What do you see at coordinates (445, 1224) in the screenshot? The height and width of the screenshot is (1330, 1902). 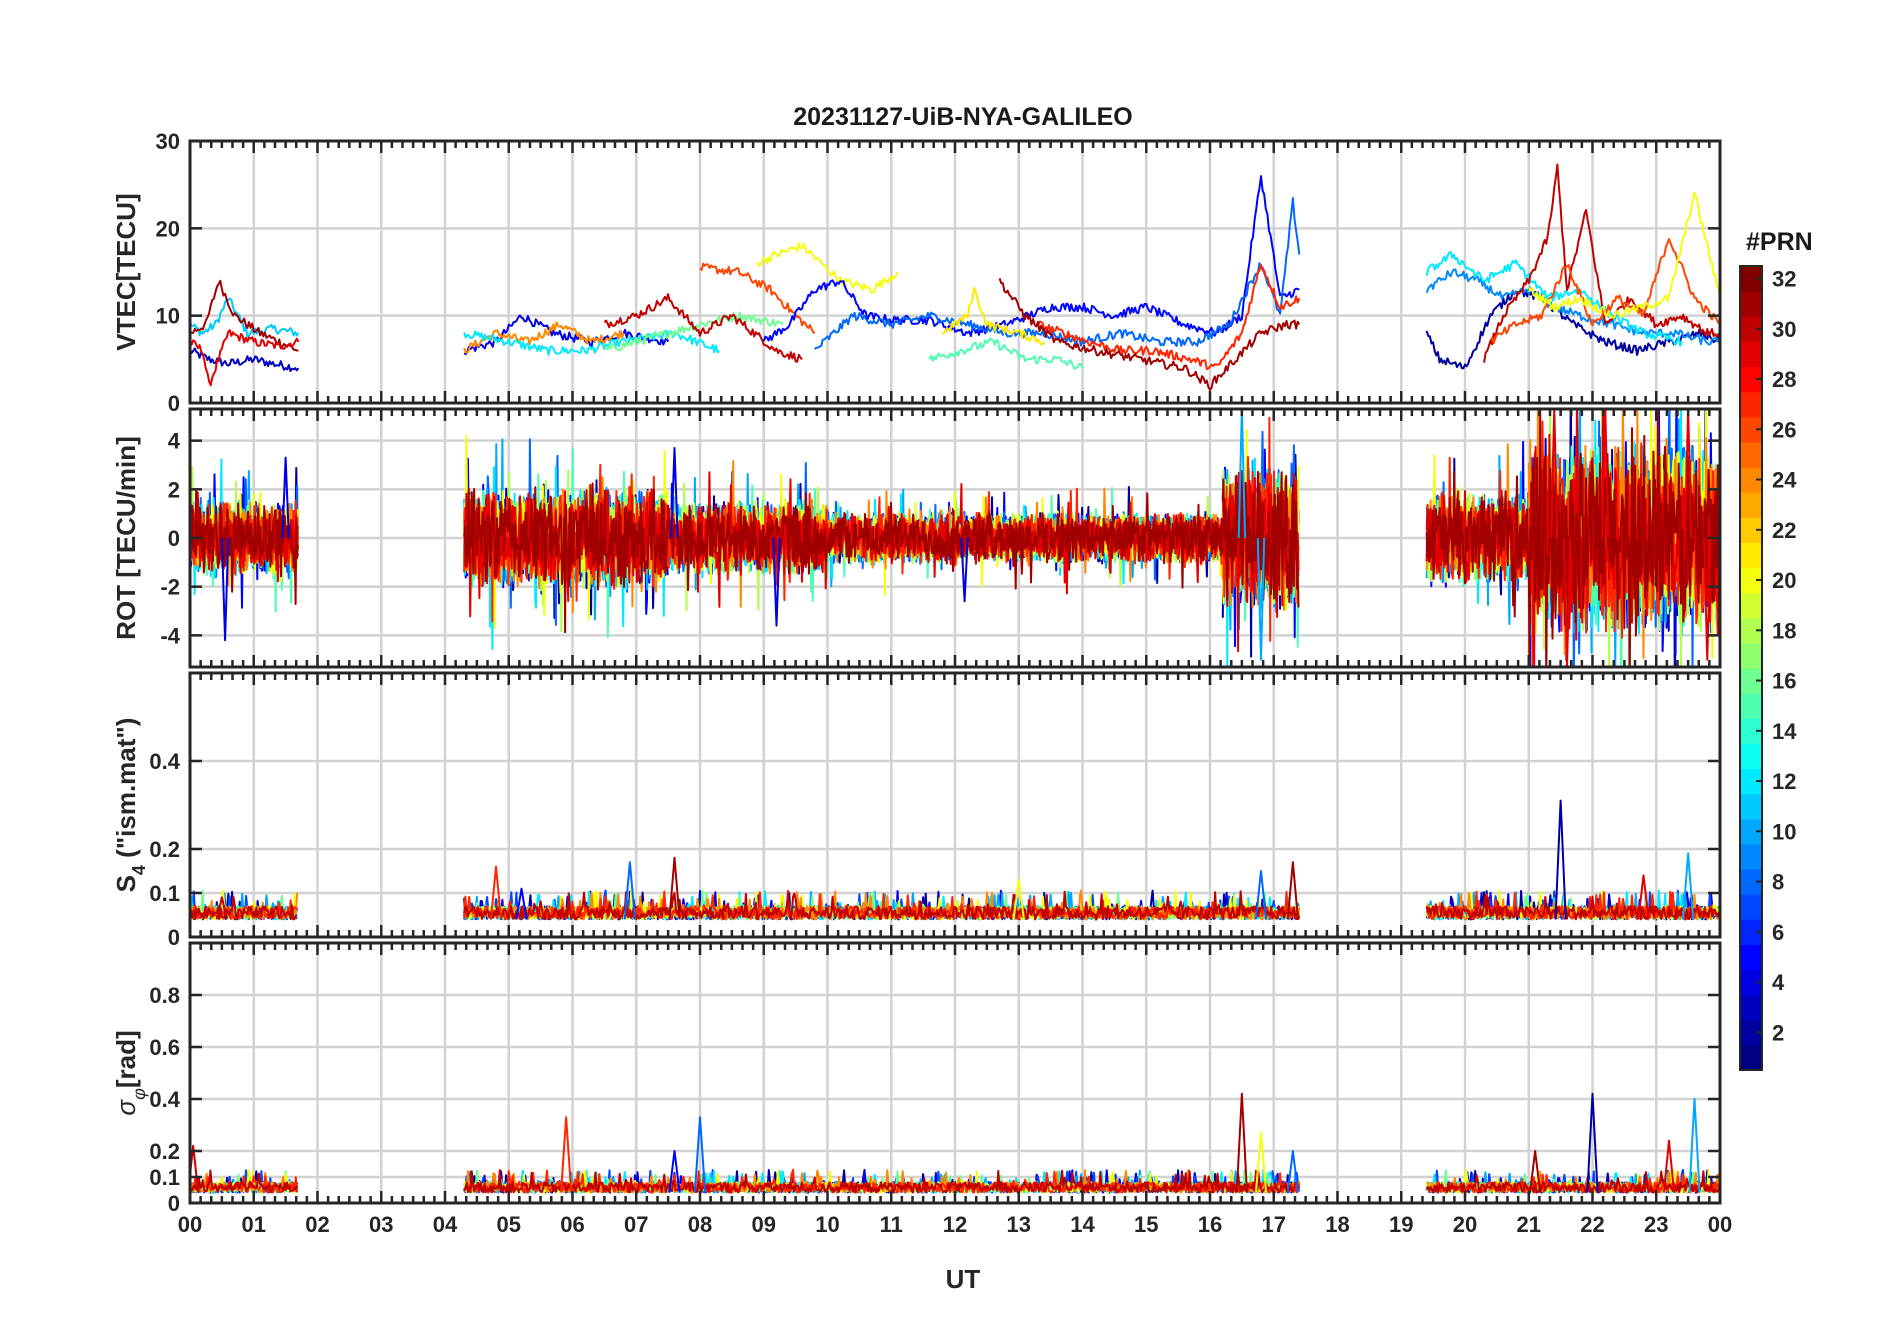 I see `x-tick-label: 04` at bounding box center [445, 1224].